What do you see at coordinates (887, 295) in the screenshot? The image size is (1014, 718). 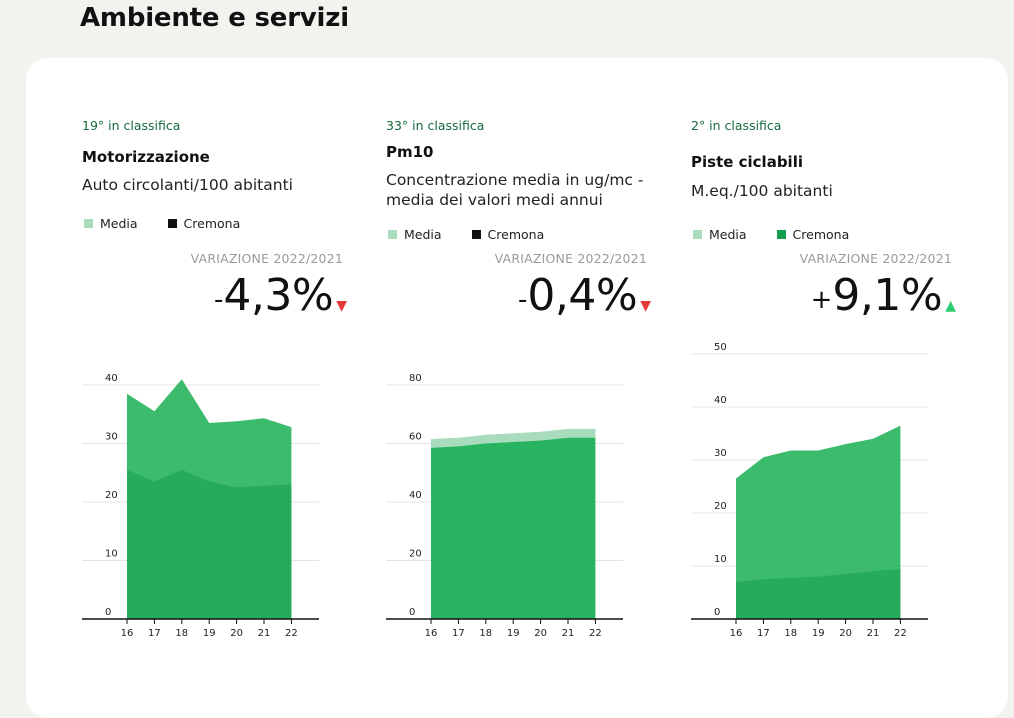 I see `variation-number: 9,1%` at bounding box center [887, 295].